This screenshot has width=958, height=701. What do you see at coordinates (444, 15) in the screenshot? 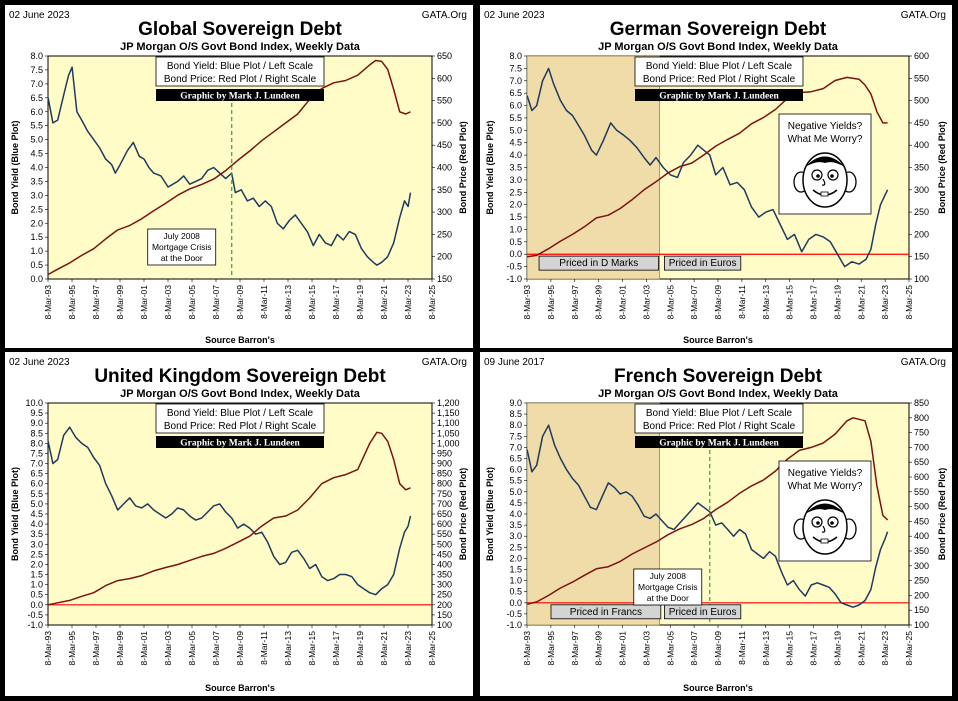
I see `source-site-label: GATA.Org` at bounding box center [444, 15].